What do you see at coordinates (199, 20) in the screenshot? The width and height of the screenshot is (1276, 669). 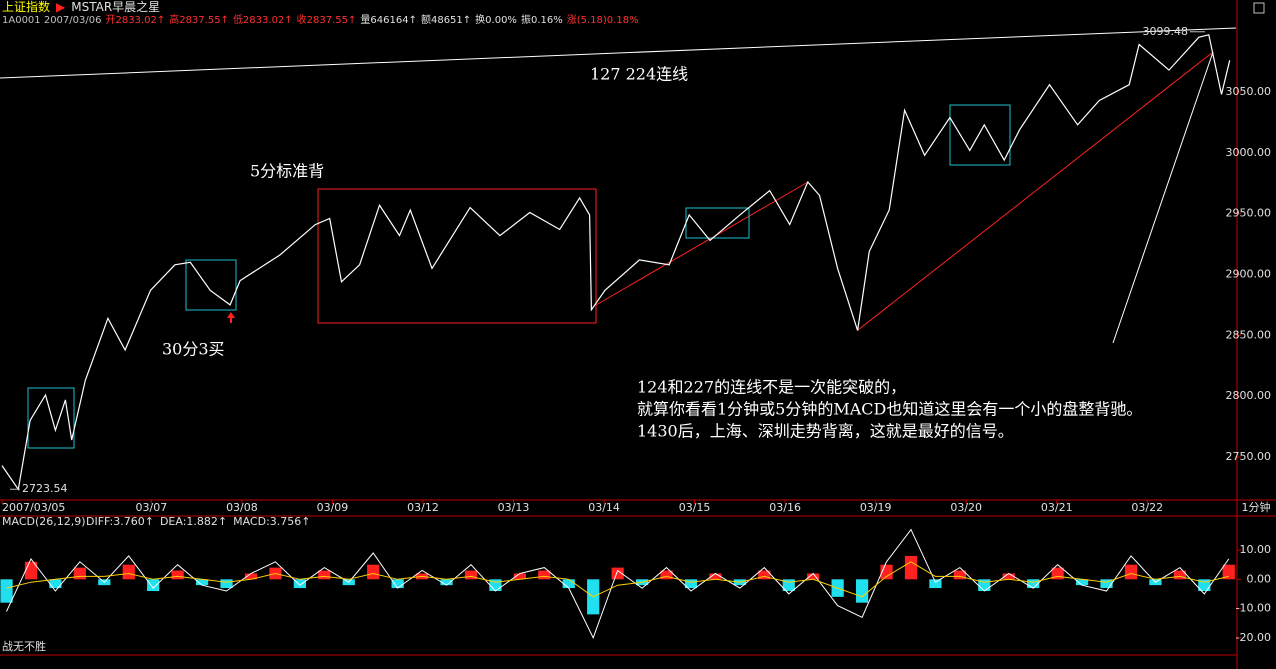 I see `quote-item: 高2837.55↑` at bounding box center [199, 20].